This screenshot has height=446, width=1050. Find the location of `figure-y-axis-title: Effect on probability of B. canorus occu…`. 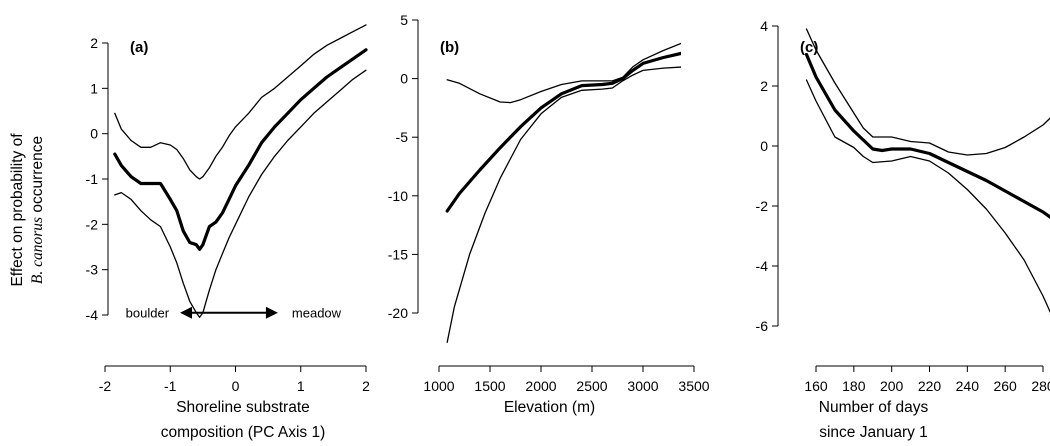

figure-y-axis-title: Effect on probability of B. canorus occu… is located at coordinates (27, 210).